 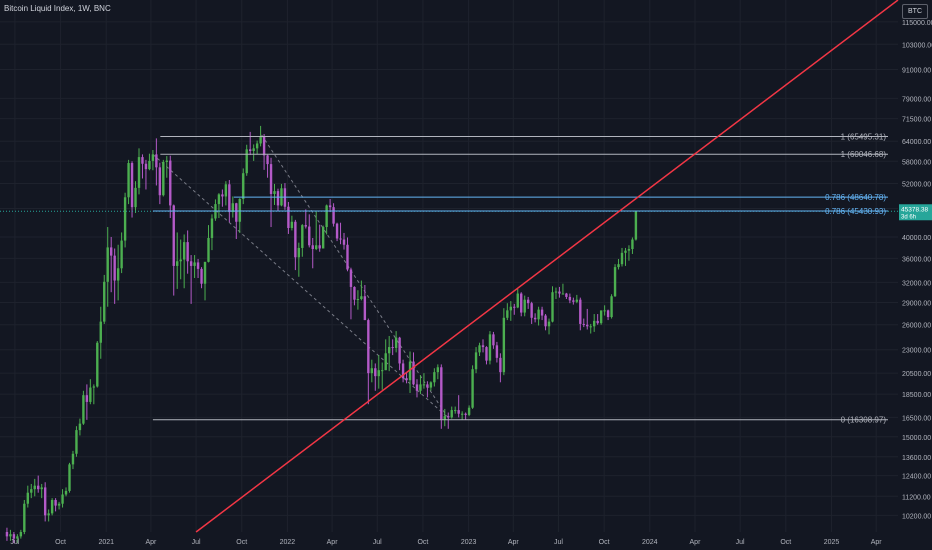 I want to click on symbol-button: BTC, so click(x=915, y=11).